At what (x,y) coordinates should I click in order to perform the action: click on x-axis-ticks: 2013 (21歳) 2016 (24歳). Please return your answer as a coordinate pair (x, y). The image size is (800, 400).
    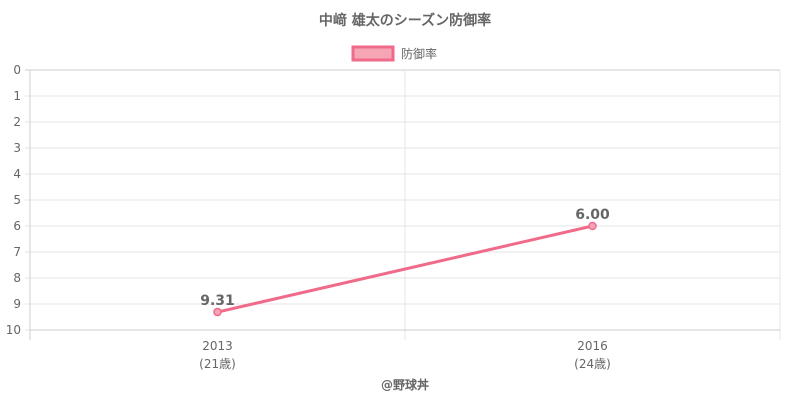
    Looking at the image, I should click on (405, 355).